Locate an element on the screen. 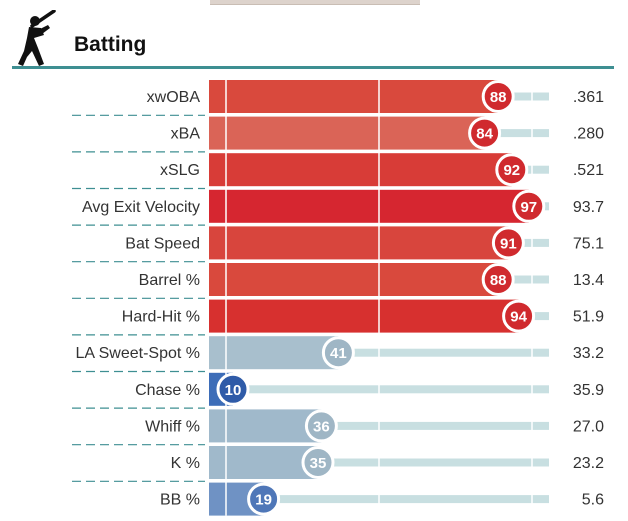 The height and width of the screenshot is (521, 628). percentile-value: 10 is located at coordinates (233, 390).